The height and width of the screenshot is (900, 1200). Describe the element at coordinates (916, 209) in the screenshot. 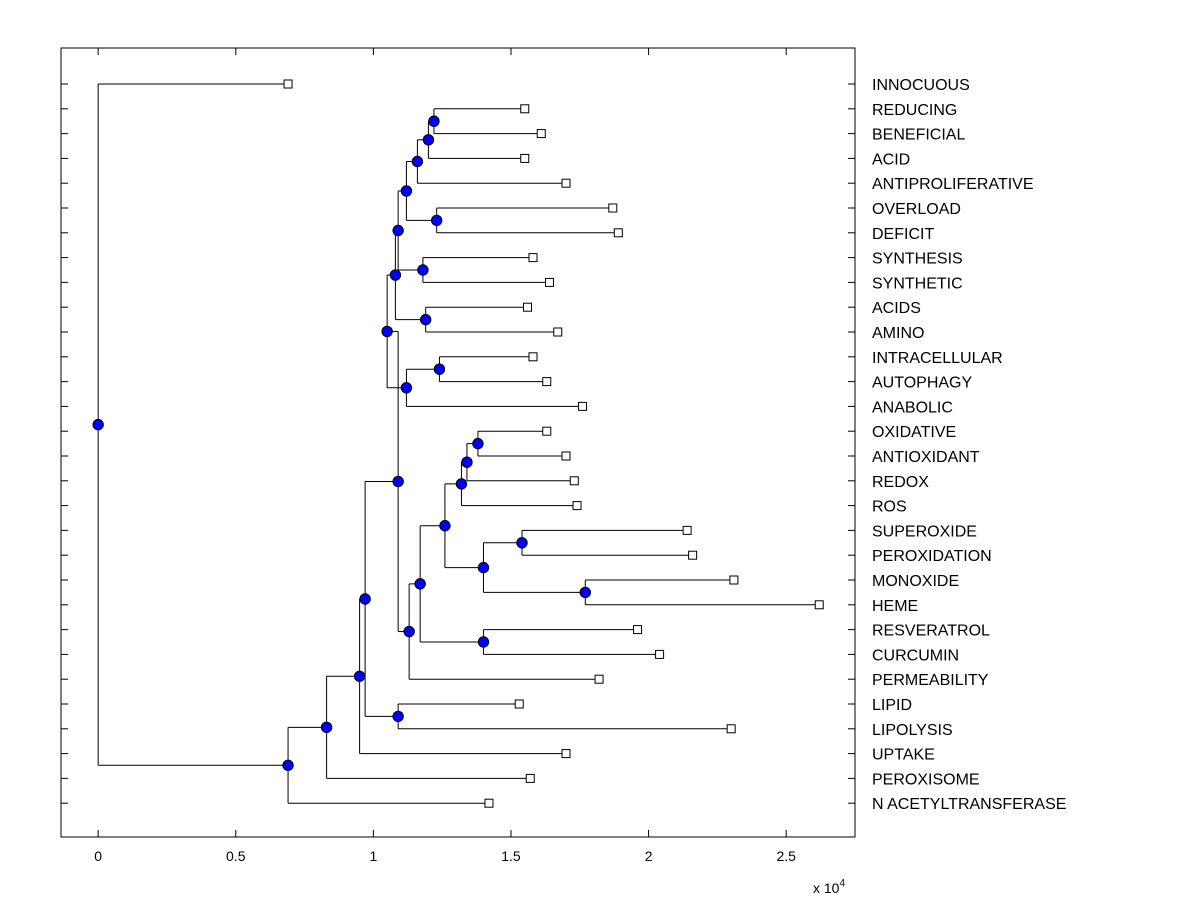

I see `leaf-label: OVERLOAD` at that location.